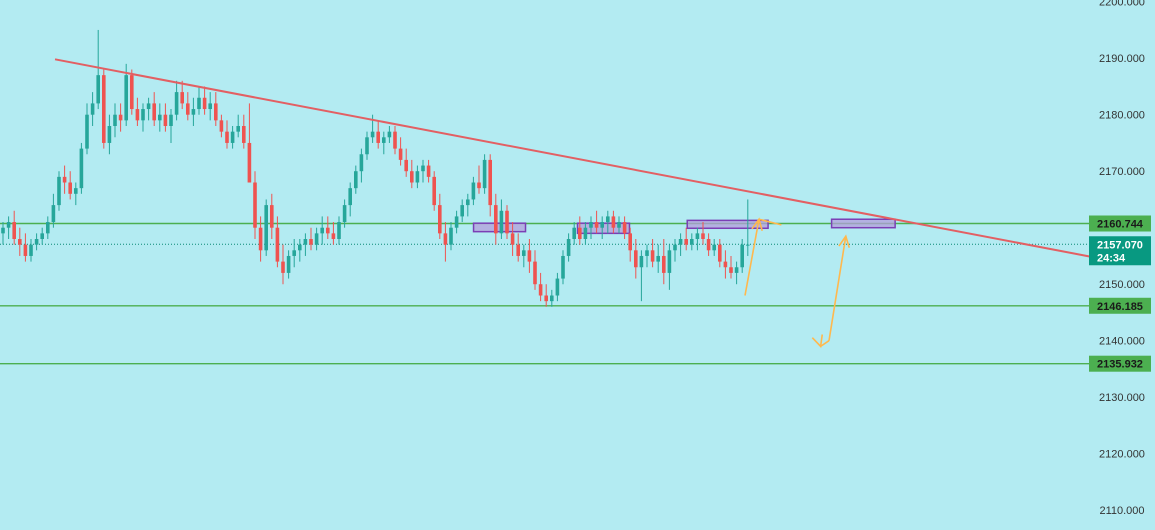 Image resolution: width=1155 pixels, height=530 pixels. I want to click on y-tick-label: 2140.000, so click(1122, 342).